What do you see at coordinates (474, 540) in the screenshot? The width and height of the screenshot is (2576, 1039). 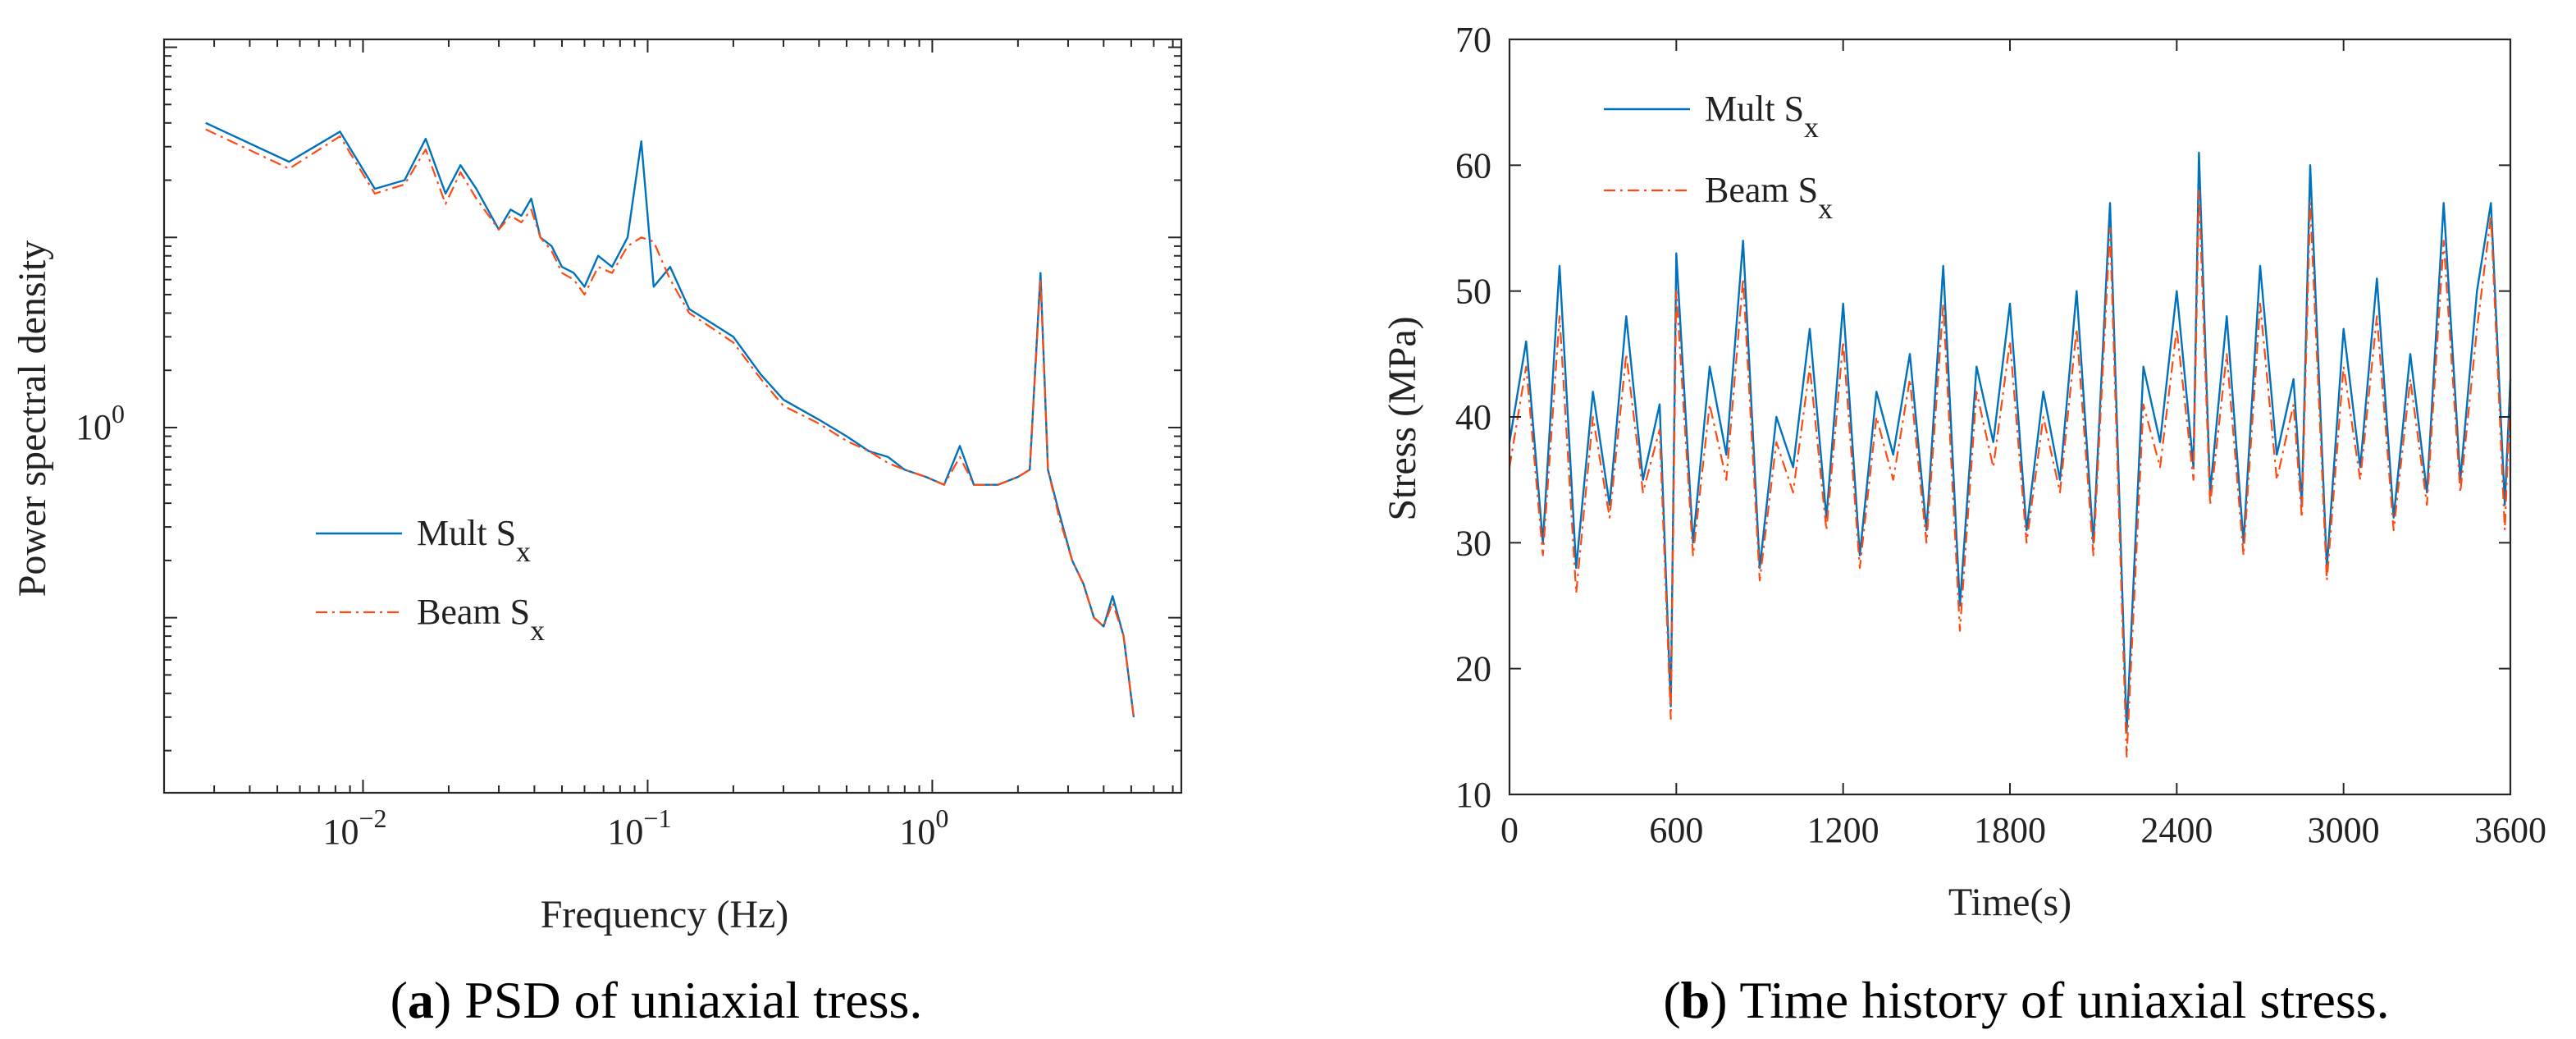 I see `psd-legend-mult-label: Mult Sx` at bounding box center [474, 540].